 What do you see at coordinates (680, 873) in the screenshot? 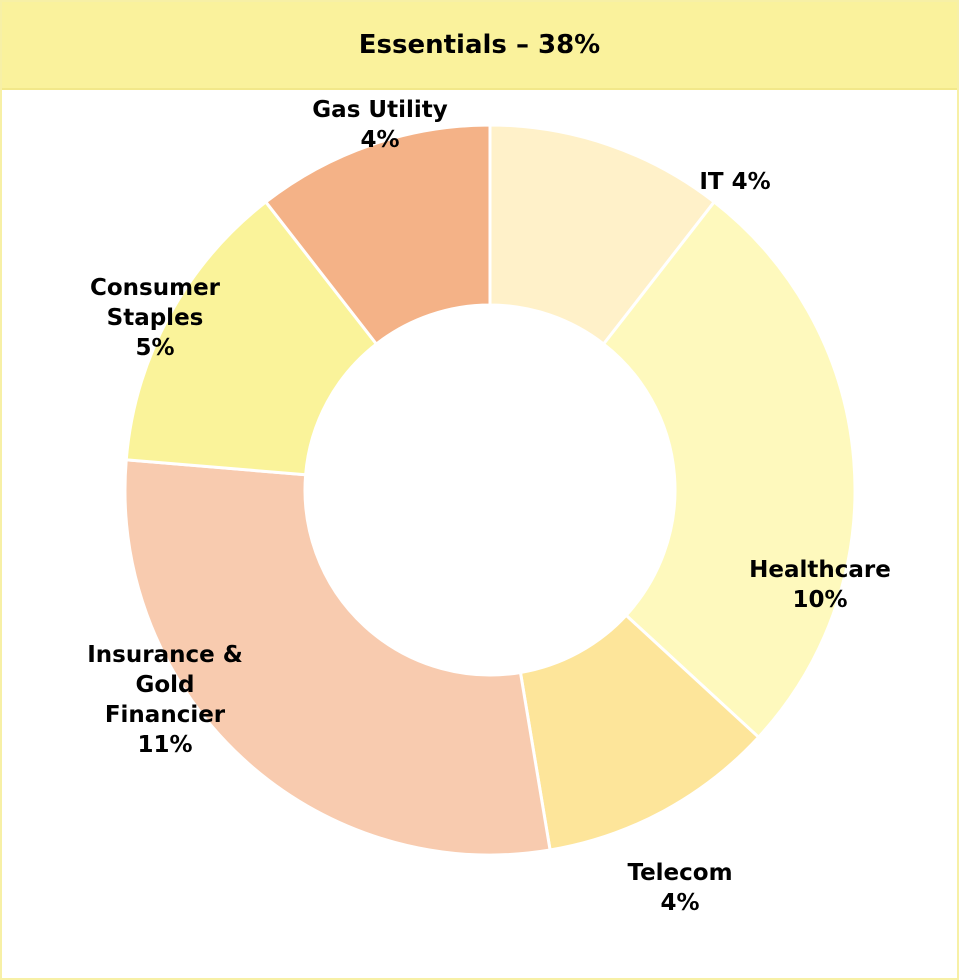
I see `category-label: Telecom` at bounding box center [680, 873].